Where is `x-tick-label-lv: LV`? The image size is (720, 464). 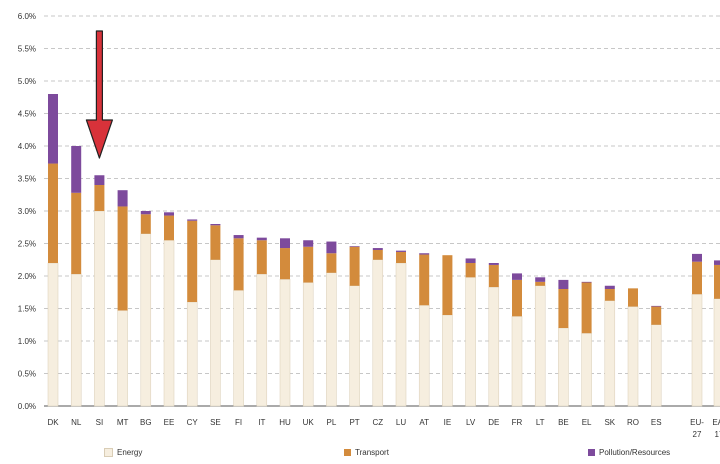 x-tick-label-lv: LV is located at coordinates (471, 422).